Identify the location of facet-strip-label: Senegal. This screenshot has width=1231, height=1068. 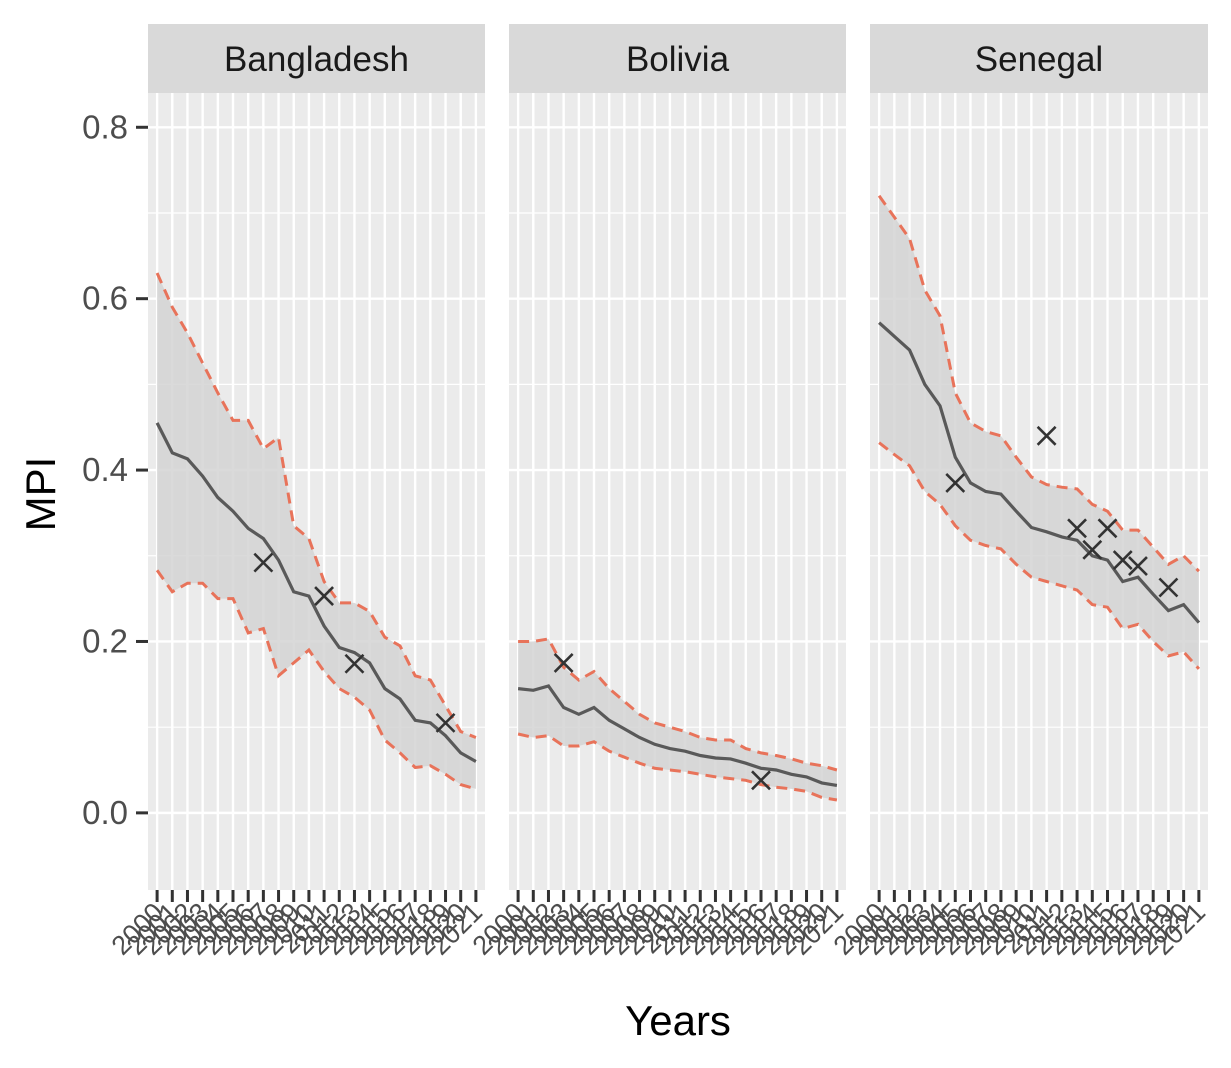
(1039, 59).